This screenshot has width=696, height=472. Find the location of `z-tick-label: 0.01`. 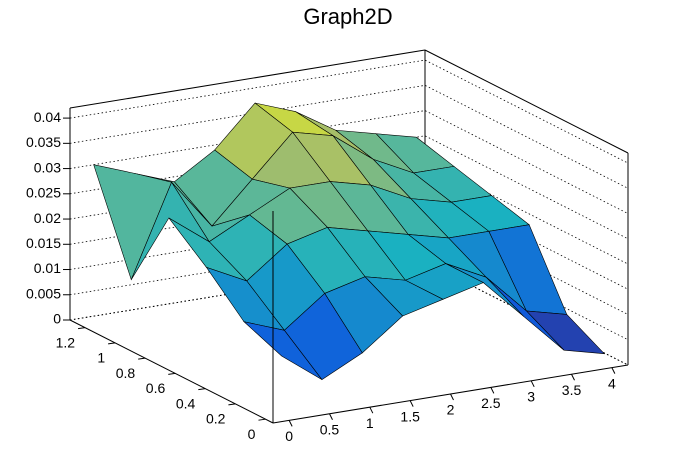

z-tick-label: 0.01 is located at coordinates (47, 268).